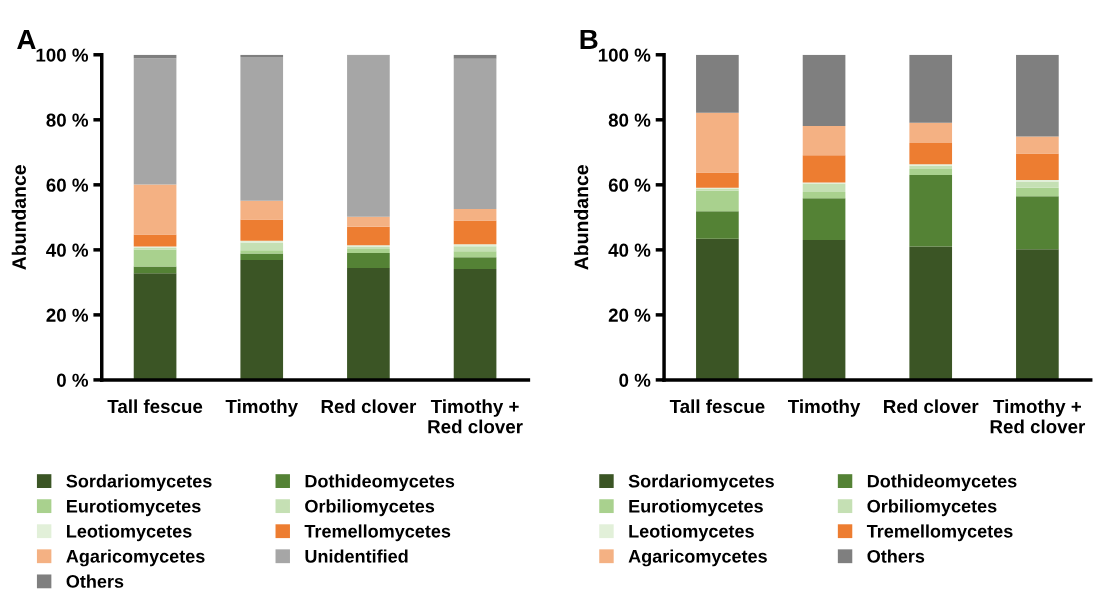 This screenshot has height=589, width=1094. What do you see at coordinates (26, 39) in the screenshot?
I see `chart-title: A` at bounding box center [26, 39].